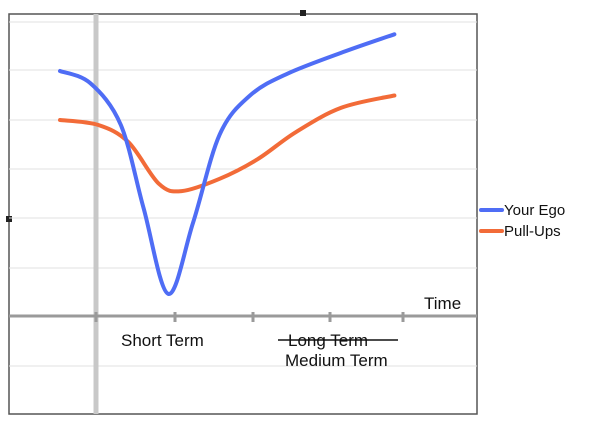  What do you see at coordinates (522, 221) in the screenshot?
I see `legend: Your Ego Pull-Ups` at bounding box center [522, 221].